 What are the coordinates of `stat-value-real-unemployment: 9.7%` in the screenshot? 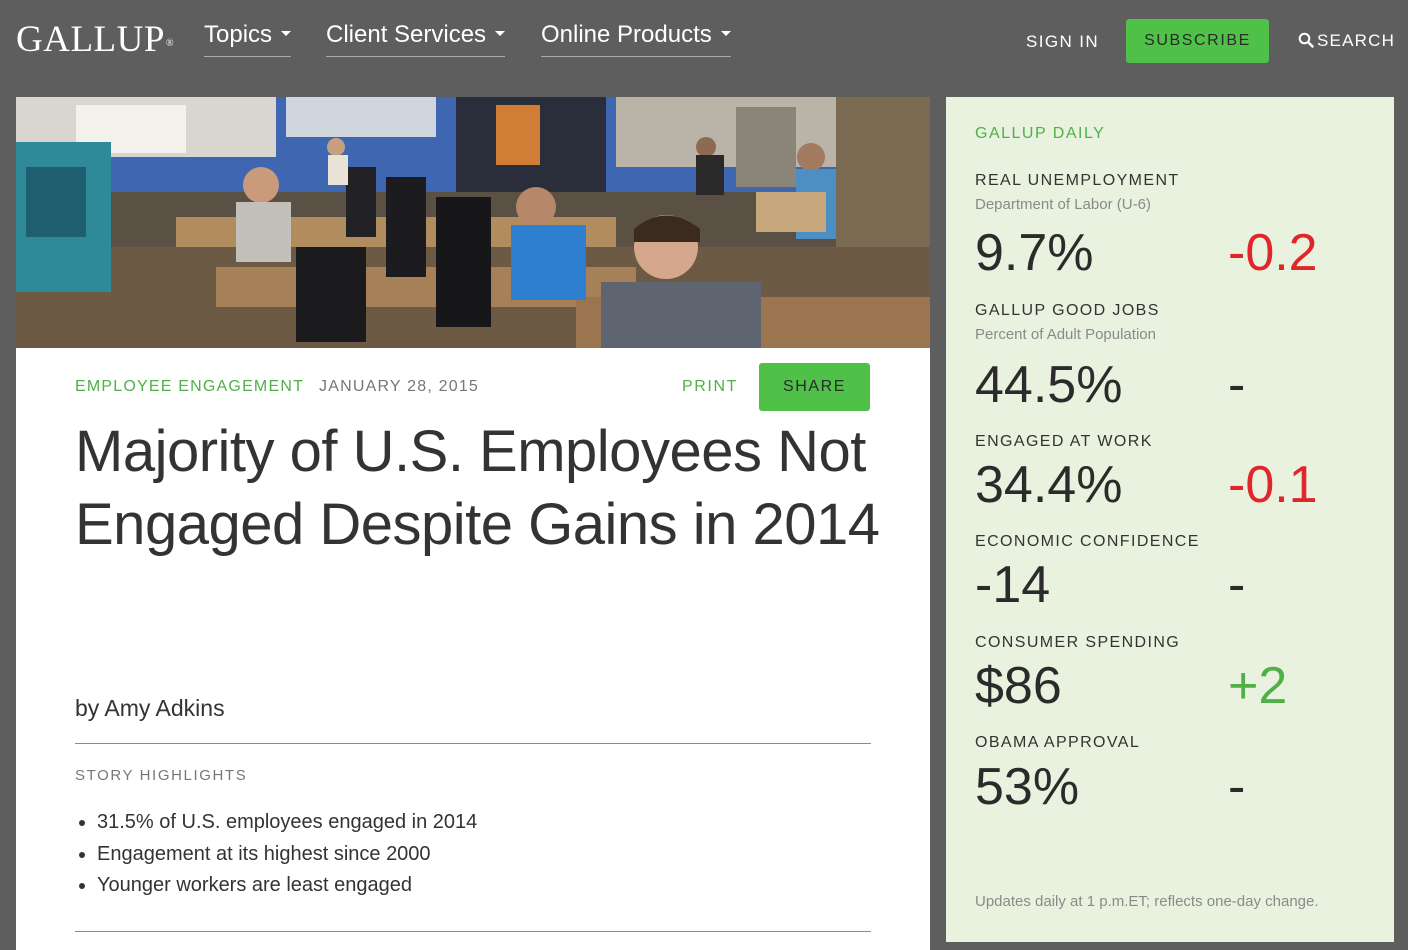 It's located at (1034, 253).